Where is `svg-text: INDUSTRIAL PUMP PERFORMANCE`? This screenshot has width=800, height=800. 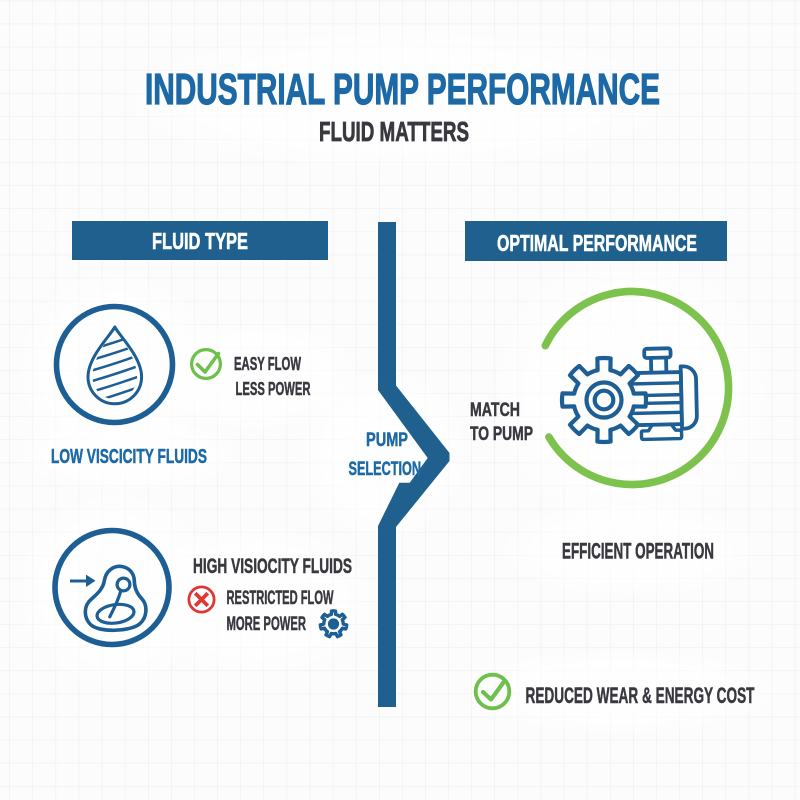
svg-text: INDUSTRIAL PUMP PERFORMANCE is located at coordinates (402, 90).